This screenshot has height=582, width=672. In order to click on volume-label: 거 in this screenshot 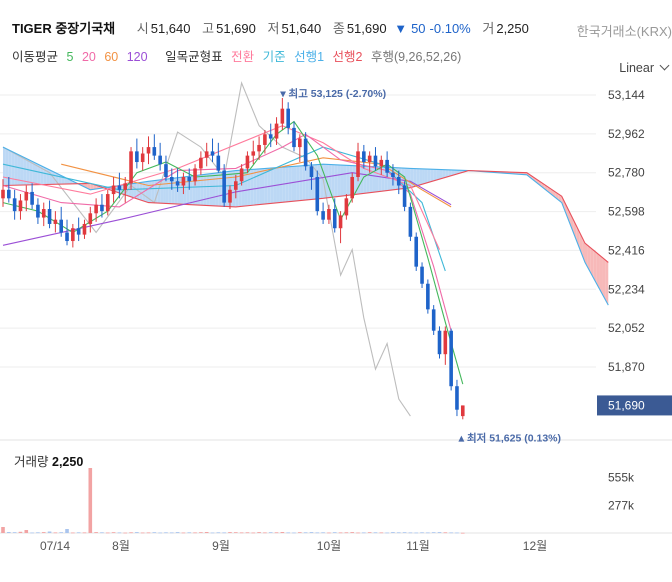, I will do `click(488, 28)`.